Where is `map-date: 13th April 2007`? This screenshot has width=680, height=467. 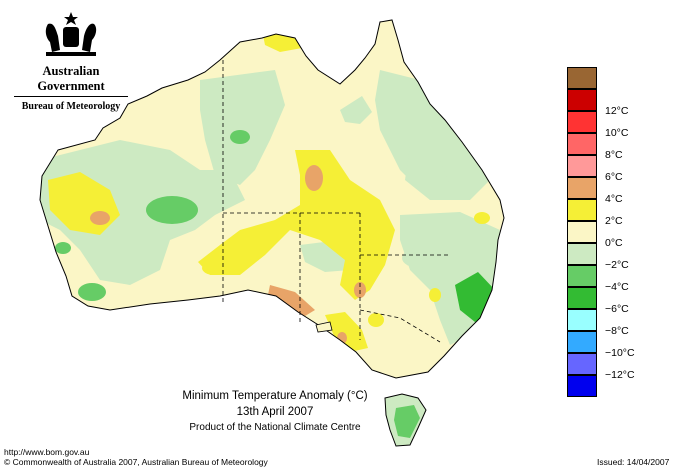 map-date: 13th April 2007 is located at coordinates (275, 412).